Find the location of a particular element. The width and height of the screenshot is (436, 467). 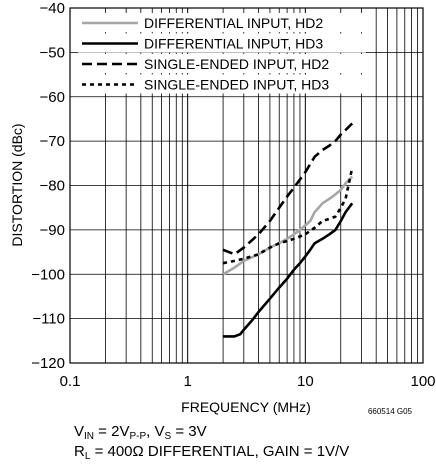

legend-label-2: DIFFERENTIAL INPUT, HD3 is located at coordinates (233, 44).